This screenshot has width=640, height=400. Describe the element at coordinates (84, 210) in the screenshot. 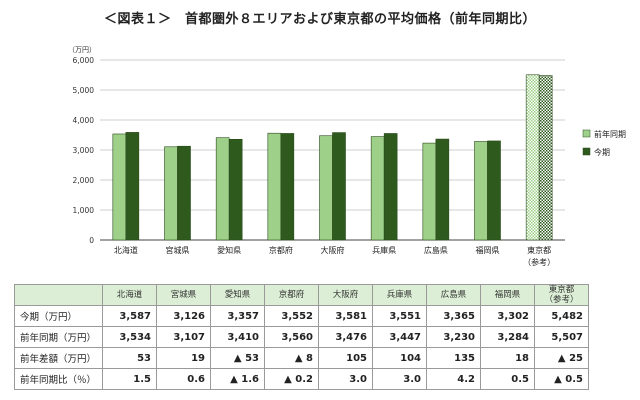

I see `y-tick-label: 1,000` at that location.